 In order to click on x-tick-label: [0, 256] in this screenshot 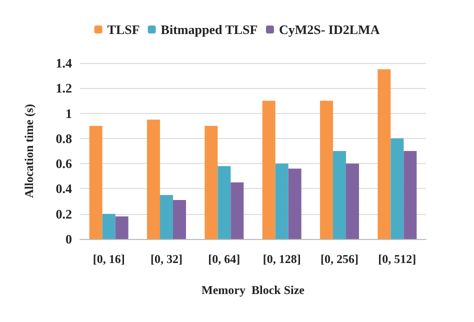, I will do `click(339, 259)`.